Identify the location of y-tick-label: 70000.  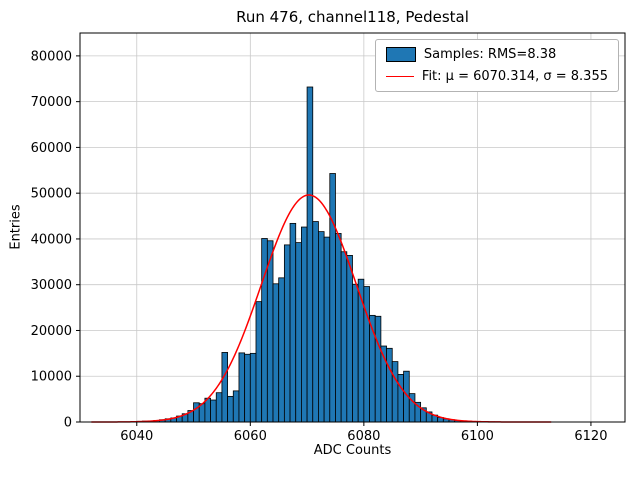
(51, 102).